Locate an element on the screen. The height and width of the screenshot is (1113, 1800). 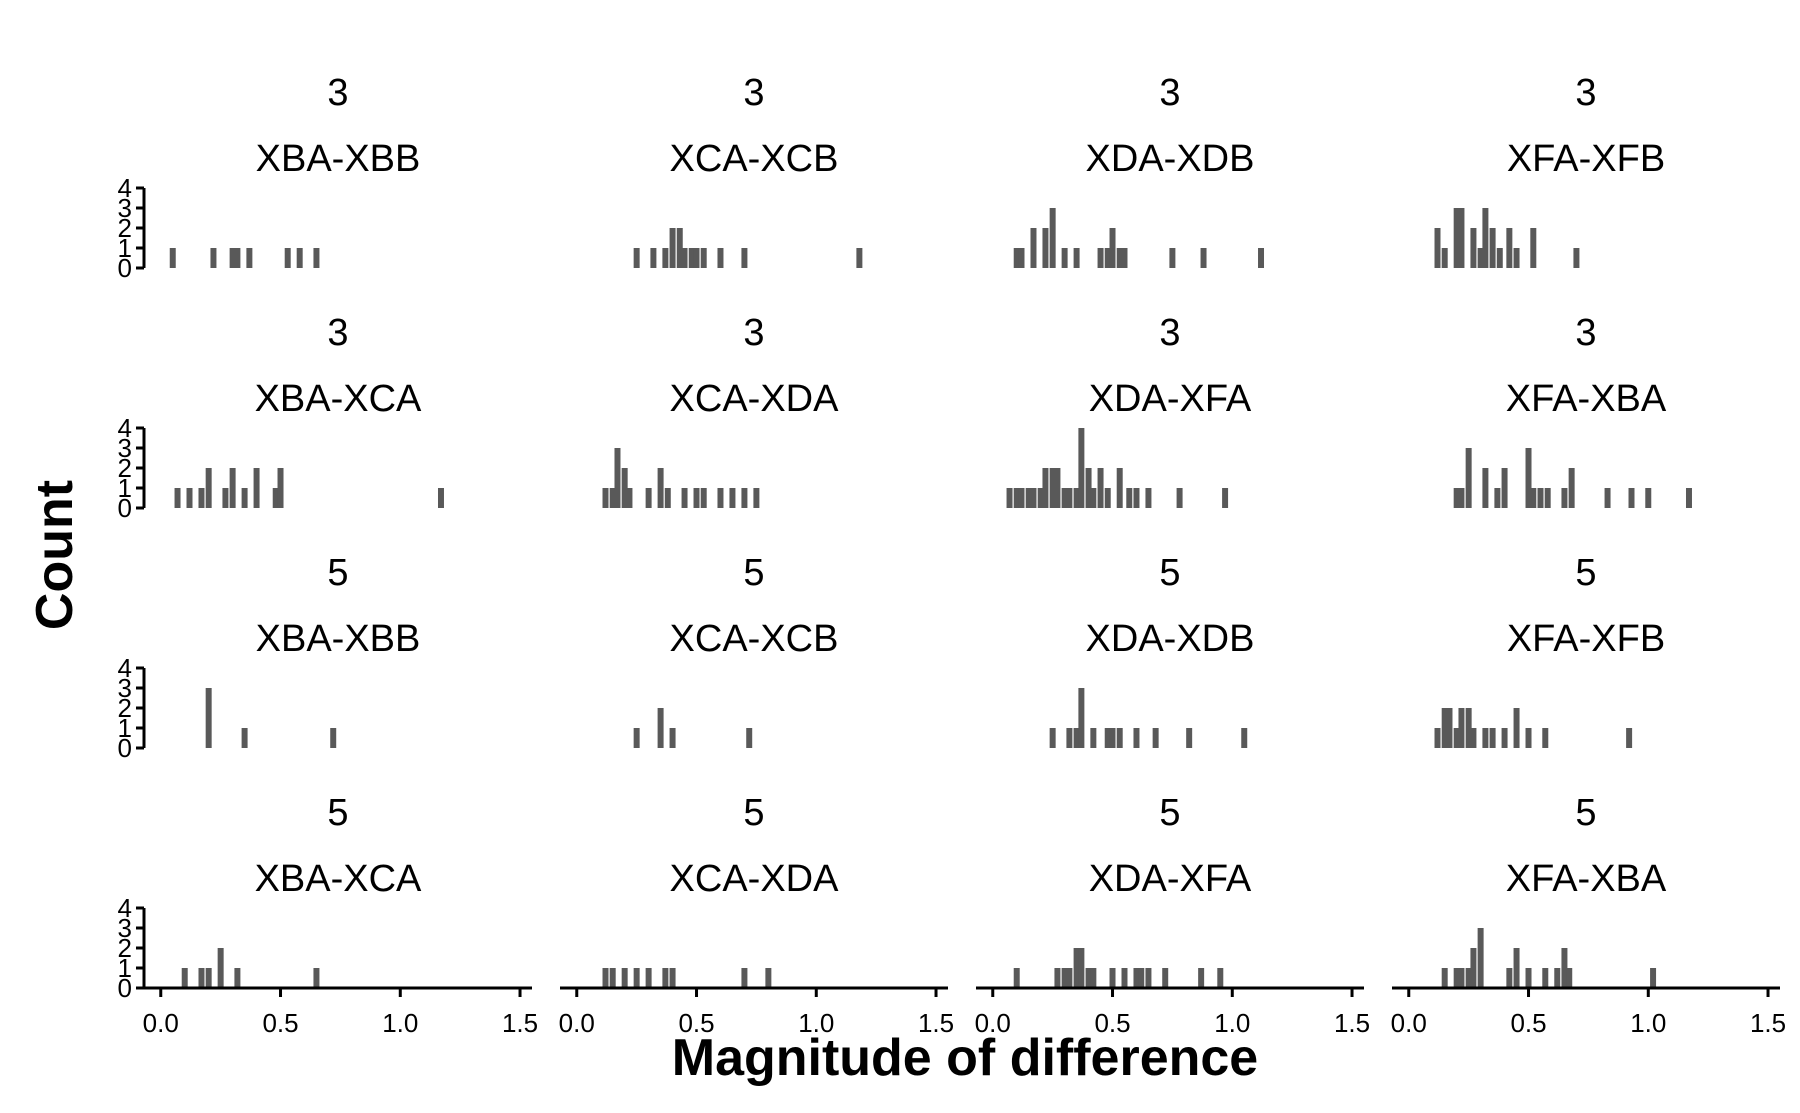
x-tick-label: 0.5 is located at coordinates (1112, 1023).